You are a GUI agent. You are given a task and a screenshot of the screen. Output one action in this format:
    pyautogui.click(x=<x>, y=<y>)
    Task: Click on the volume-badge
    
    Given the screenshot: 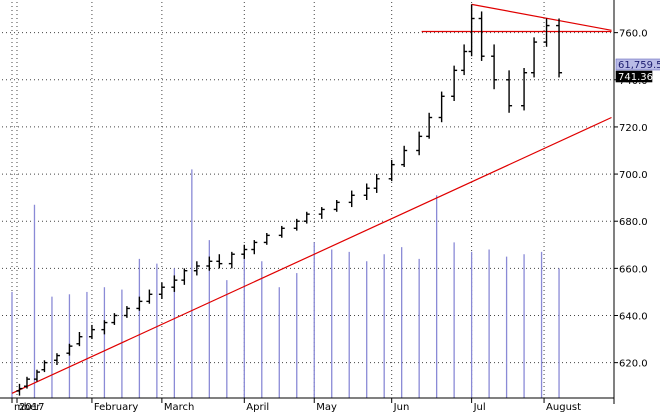 What is the action you would take?
    pyautogui.click(x=637, y=64)
    